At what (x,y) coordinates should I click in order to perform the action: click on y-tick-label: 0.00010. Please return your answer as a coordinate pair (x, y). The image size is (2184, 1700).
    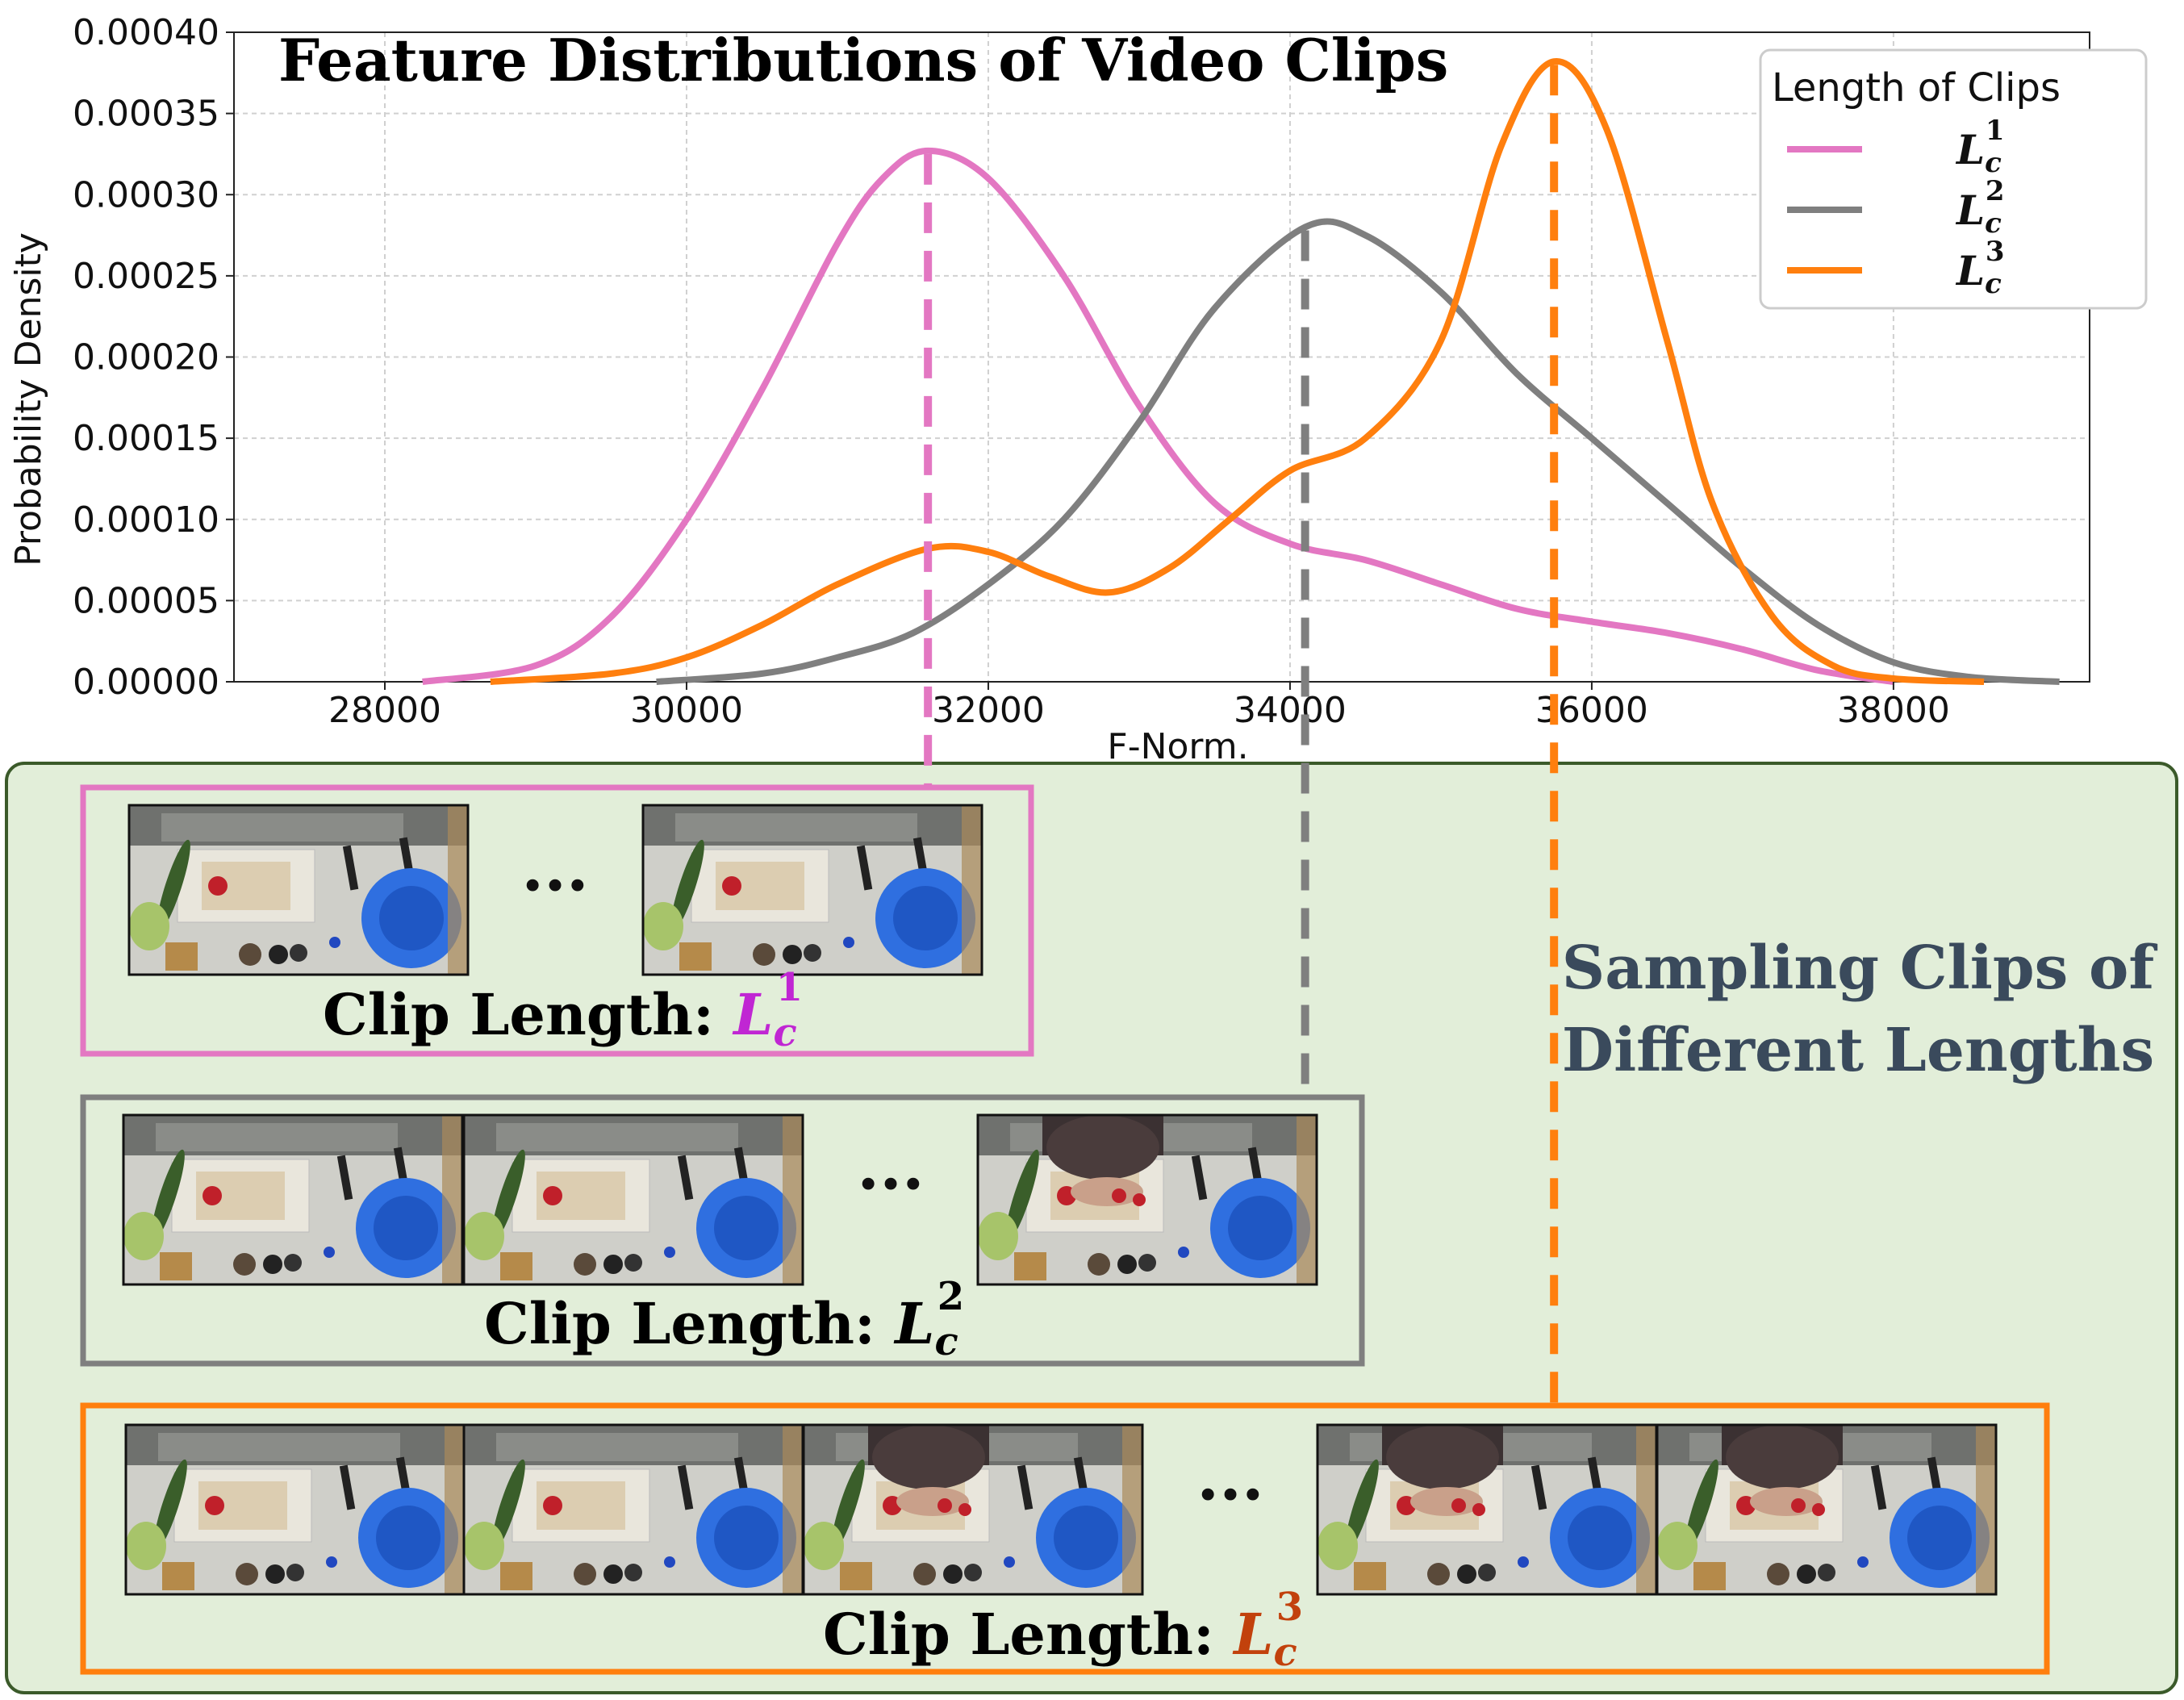
    Looking at the image, I should click on (146, 520).